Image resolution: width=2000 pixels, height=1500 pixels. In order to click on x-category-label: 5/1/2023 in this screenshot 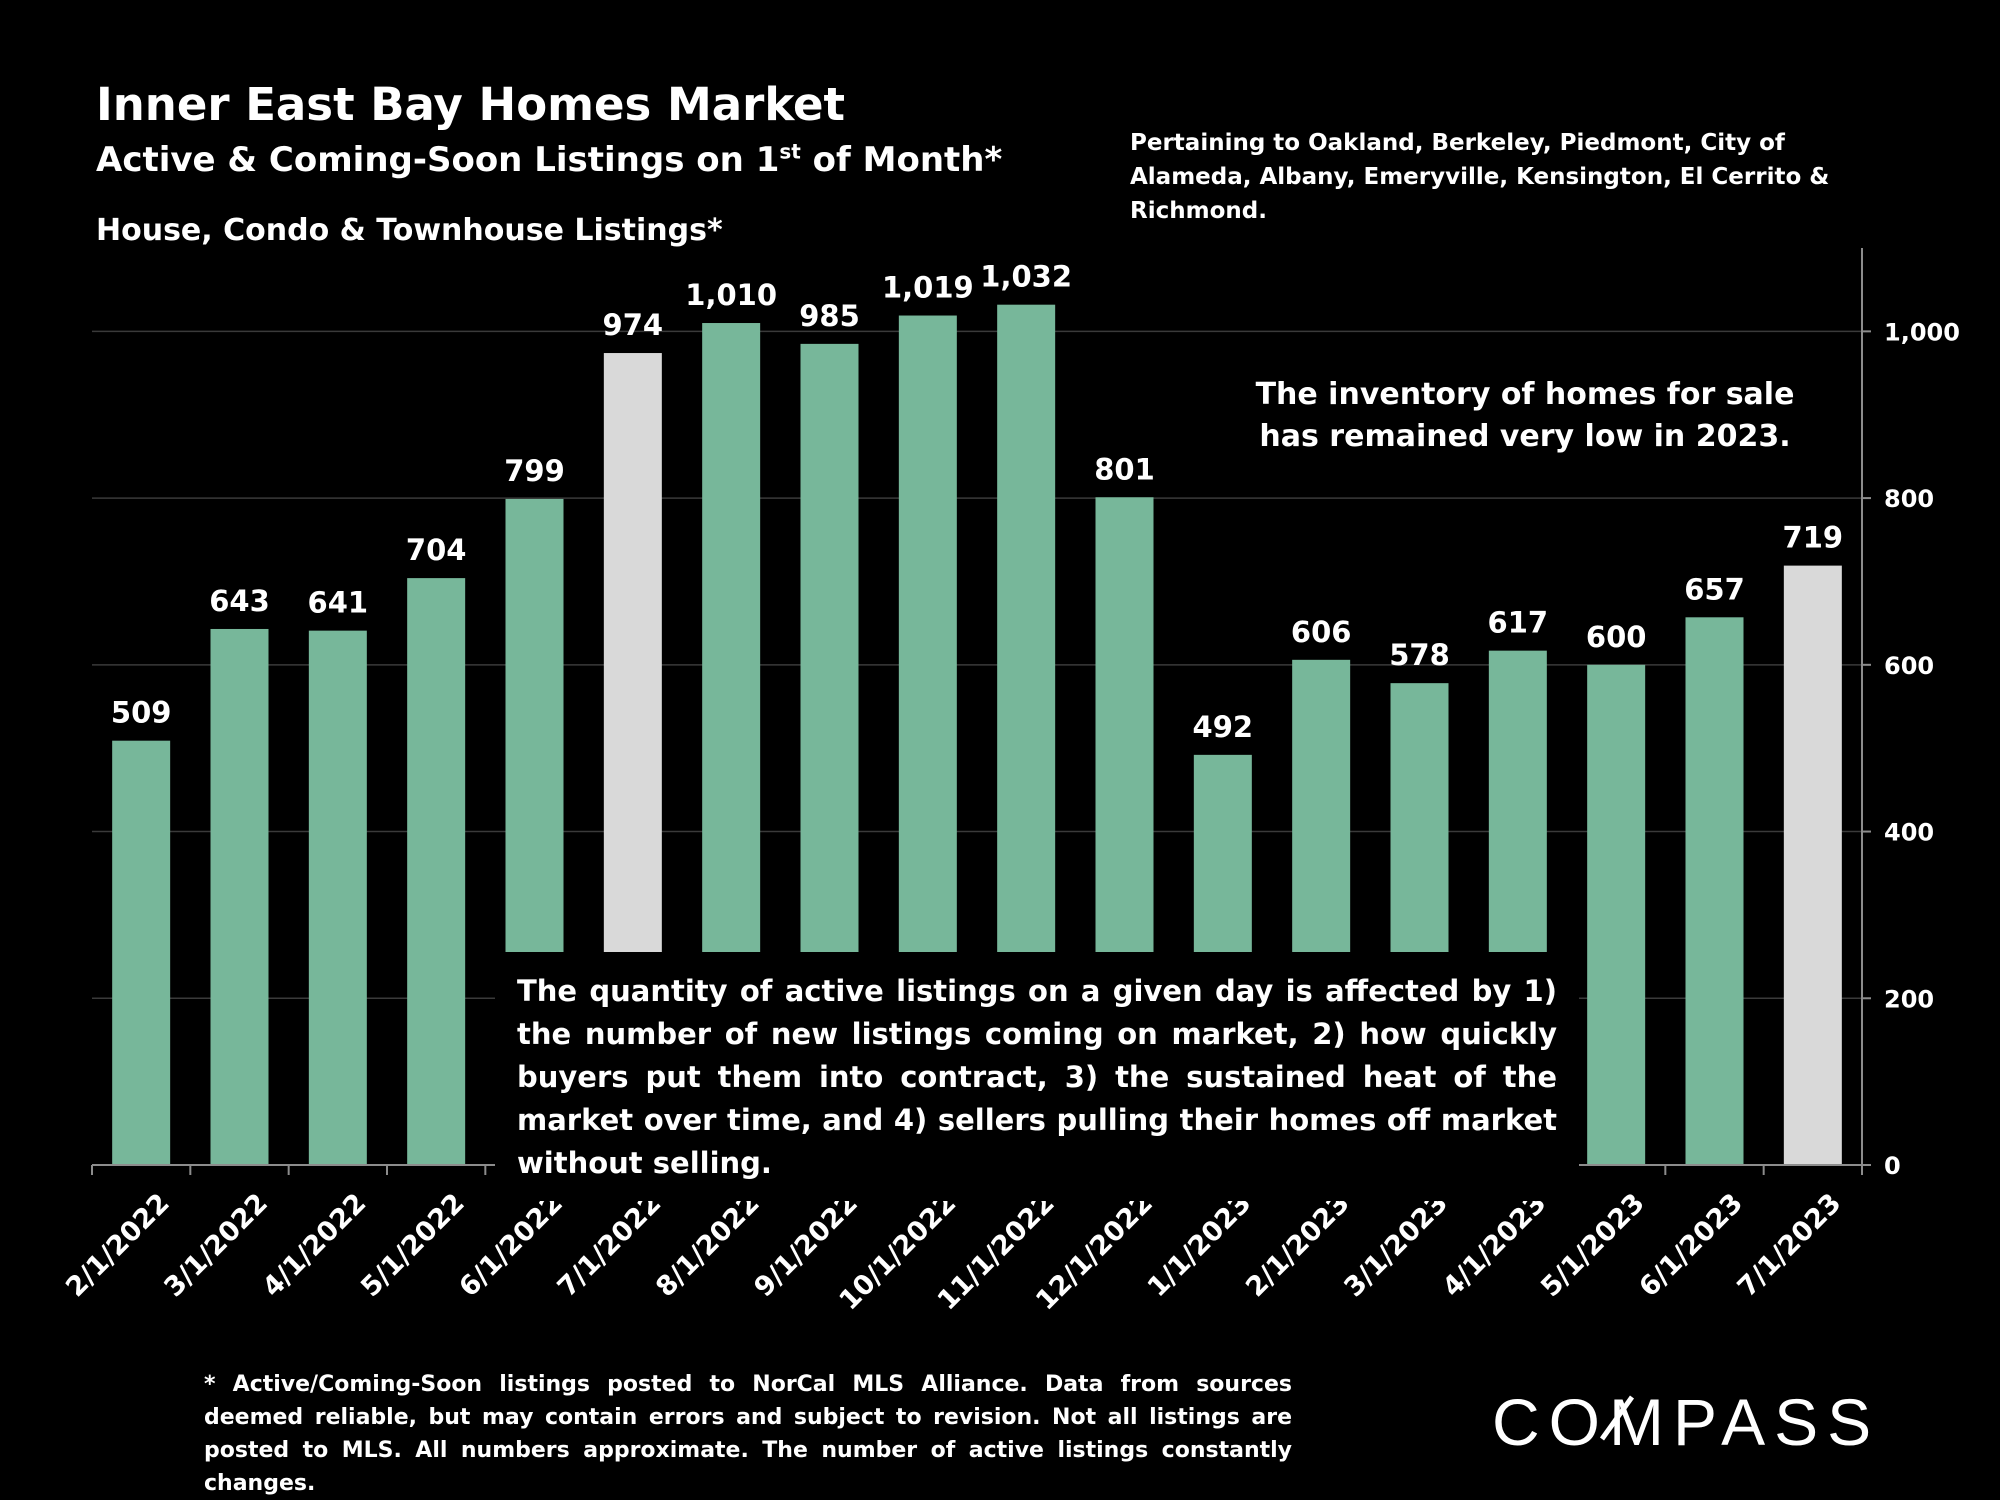, I will do `click(1593, 1246)`.